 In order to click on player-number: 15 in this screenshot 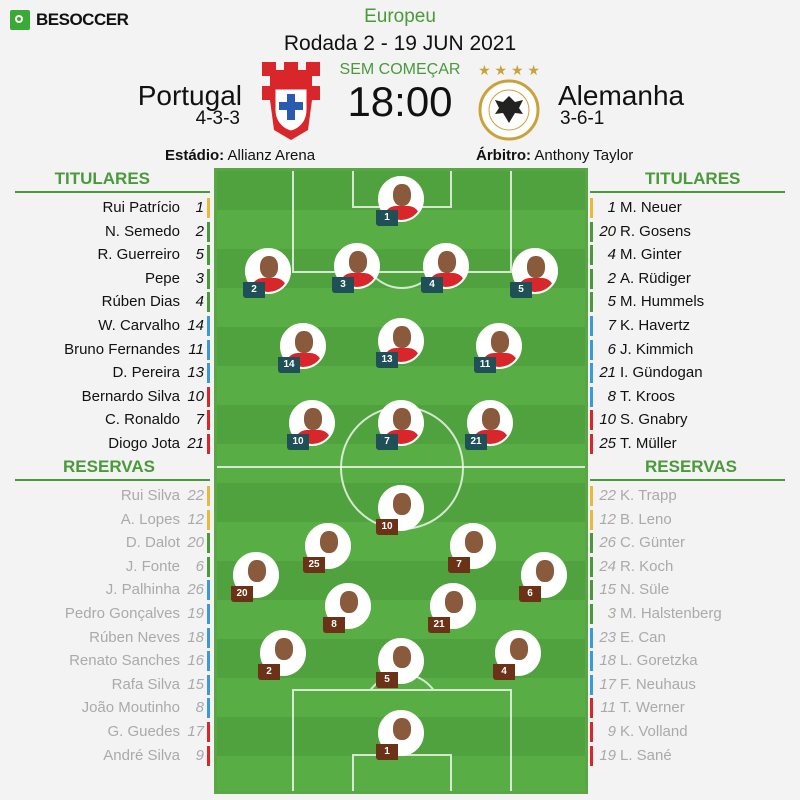, I will do `click(607, 590)`.